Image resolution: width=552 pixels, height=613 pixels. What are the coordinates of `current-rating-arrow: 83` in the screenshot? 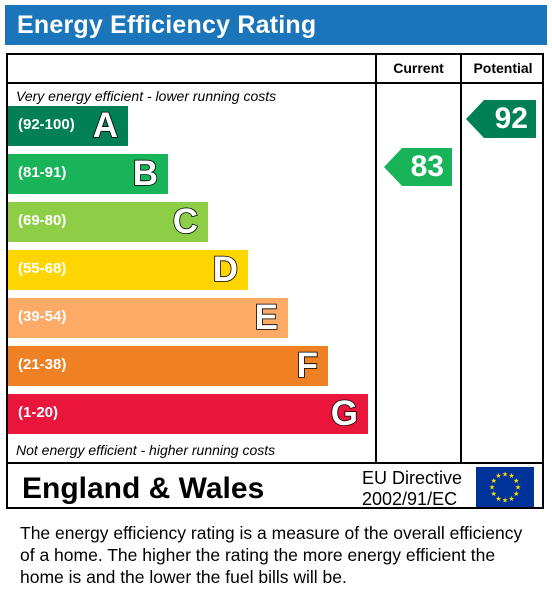 It's located at (418, 167).